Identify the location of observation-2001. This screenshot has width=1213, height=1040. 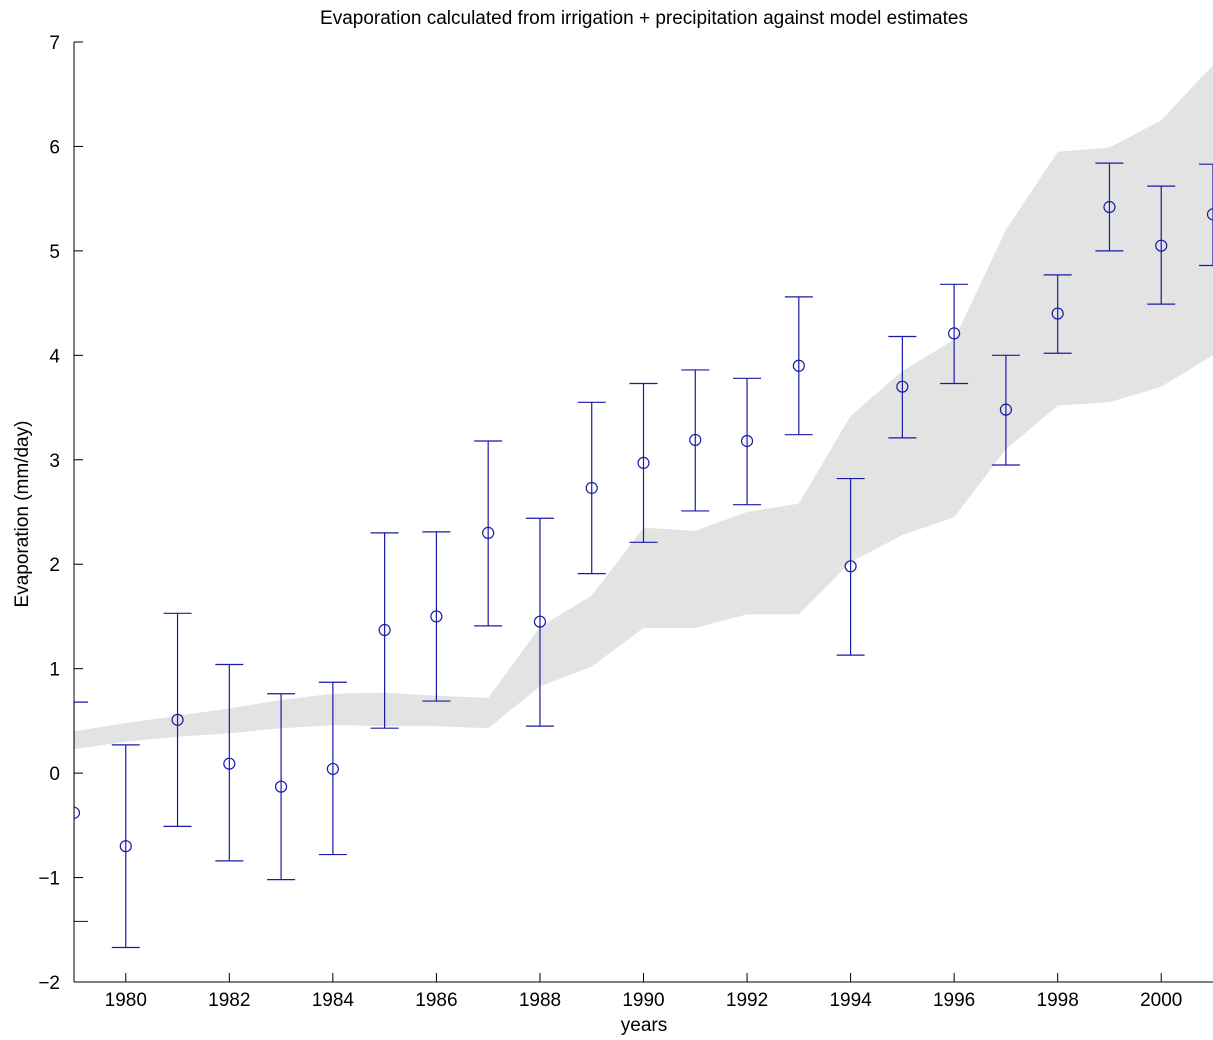
(1206, 215).